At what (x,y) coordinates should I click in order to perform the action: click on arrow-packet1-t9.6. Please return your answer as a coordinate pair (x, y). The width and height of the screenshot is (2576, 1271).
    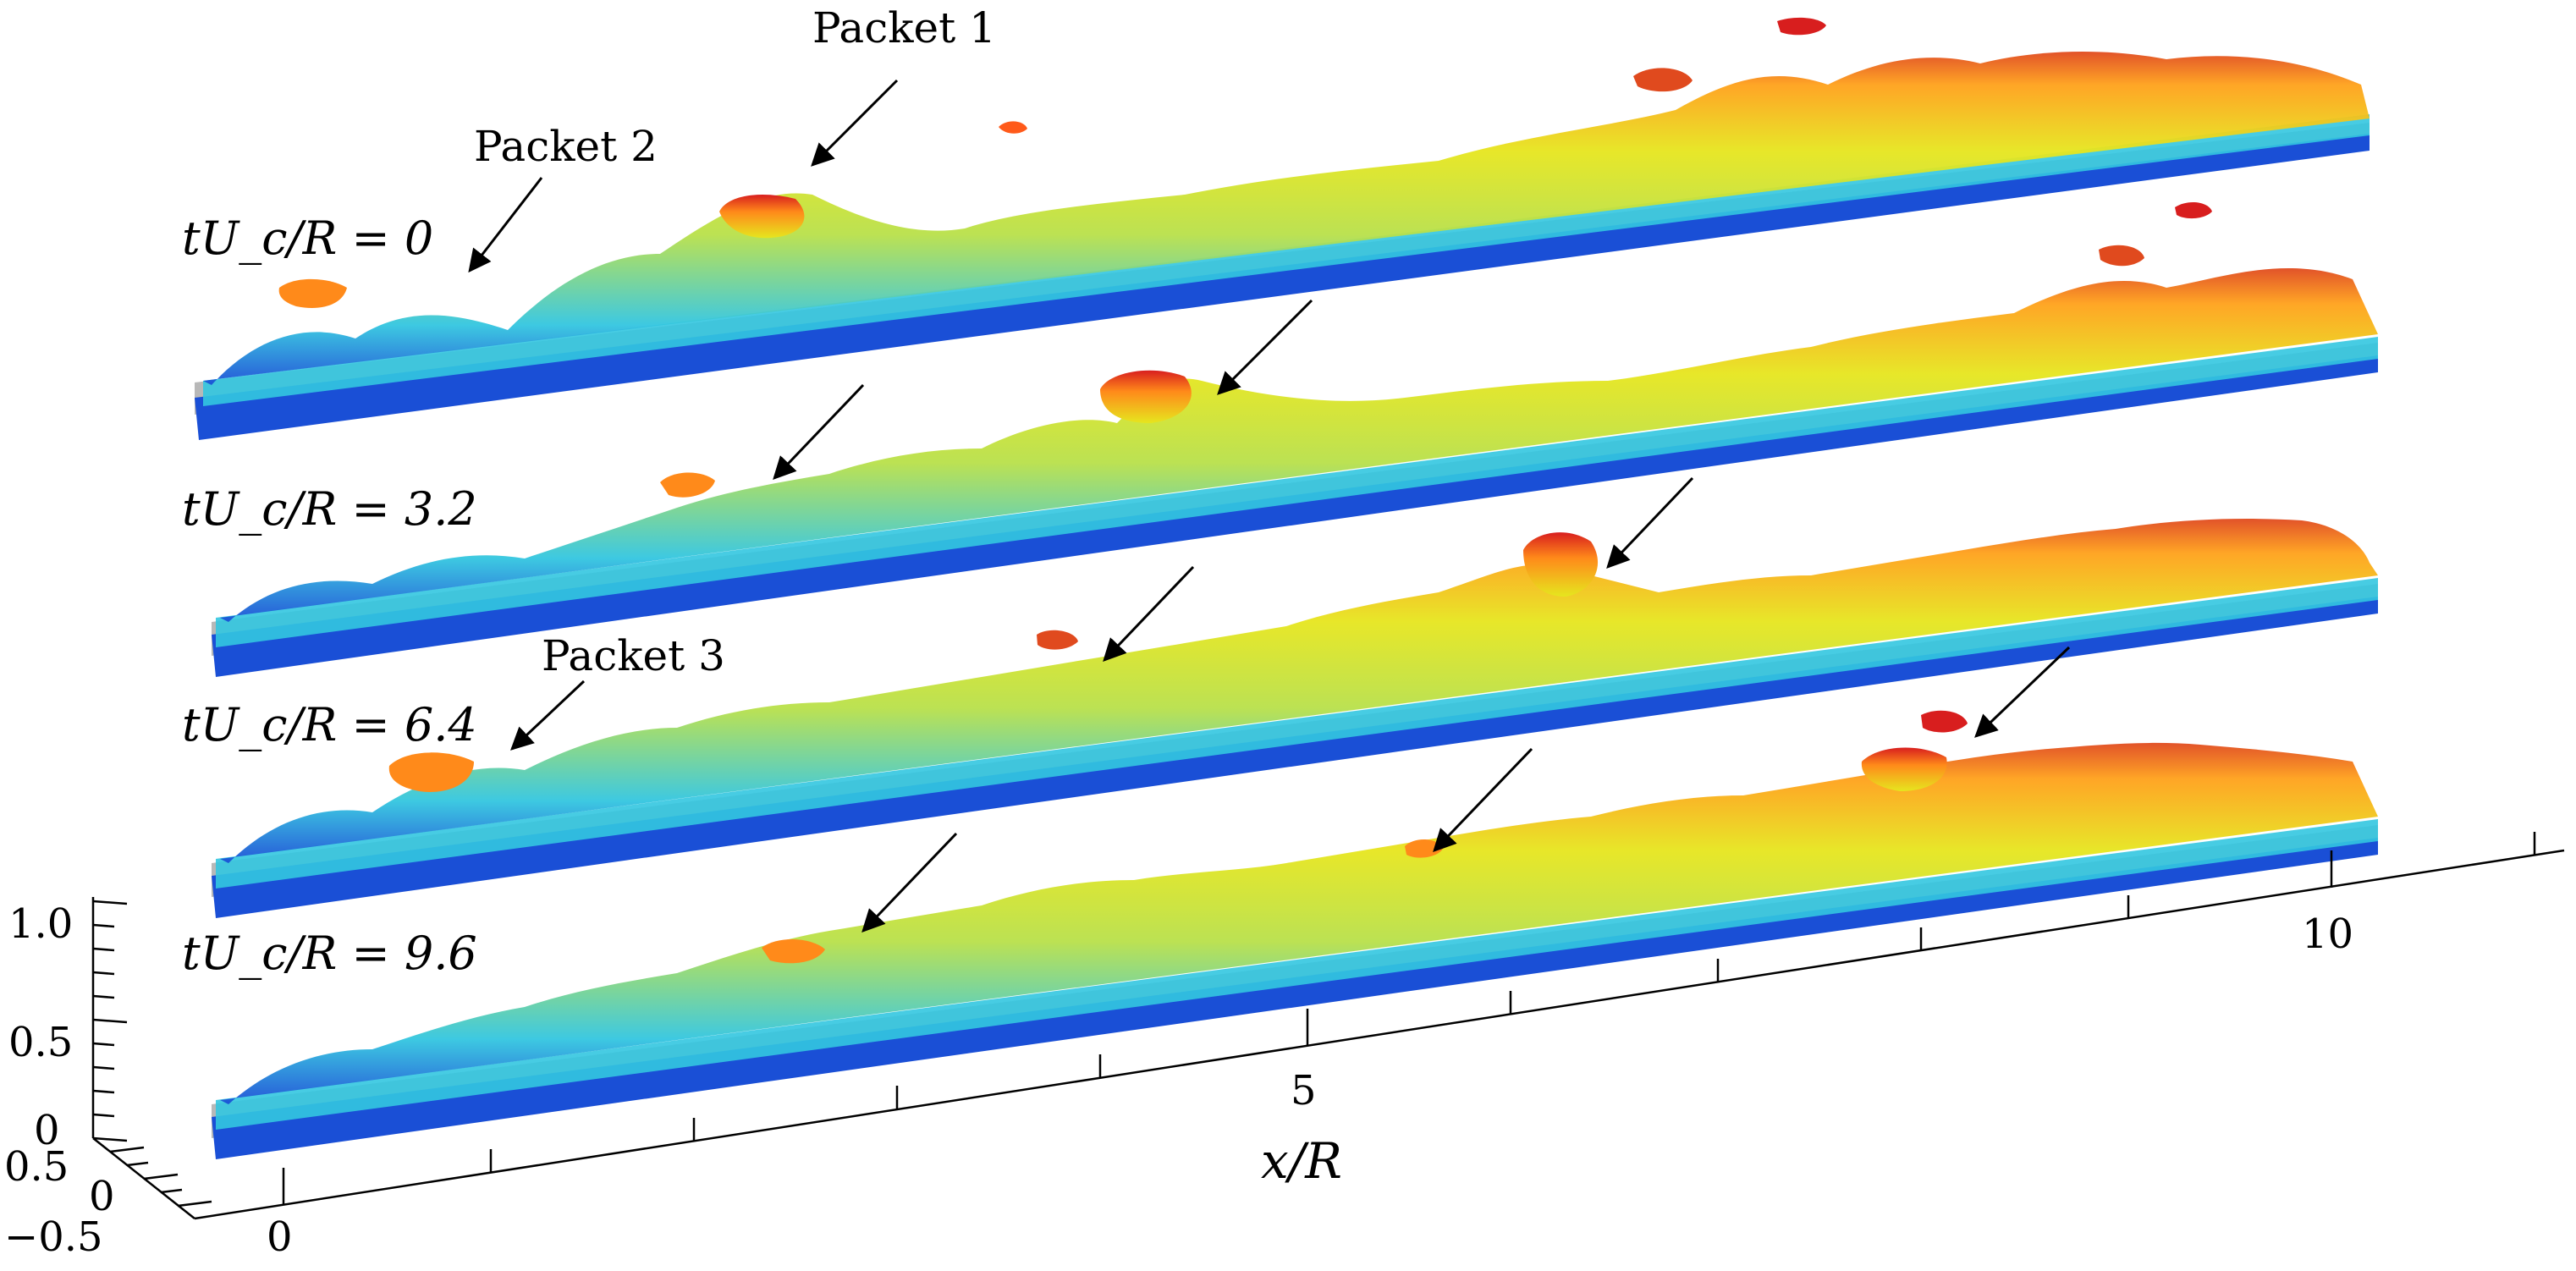
    Looking at the image, I should click on (2022, 692).